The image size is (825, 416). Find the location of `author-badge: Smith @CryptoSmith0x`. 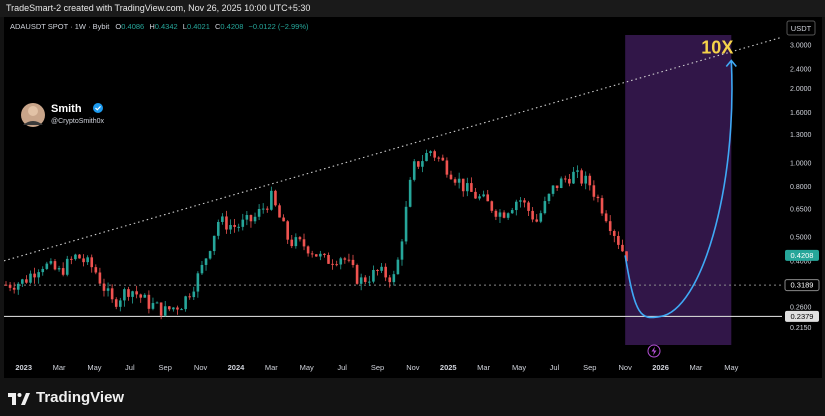

author-badge: Smith @CryptoSmith0x is located at coordinates (63, 115).